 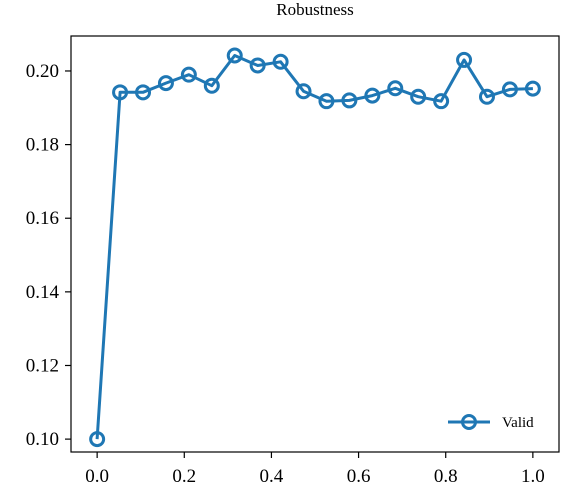 I want to click on x-tick-label: 0.8, so click(x=446, y=476).